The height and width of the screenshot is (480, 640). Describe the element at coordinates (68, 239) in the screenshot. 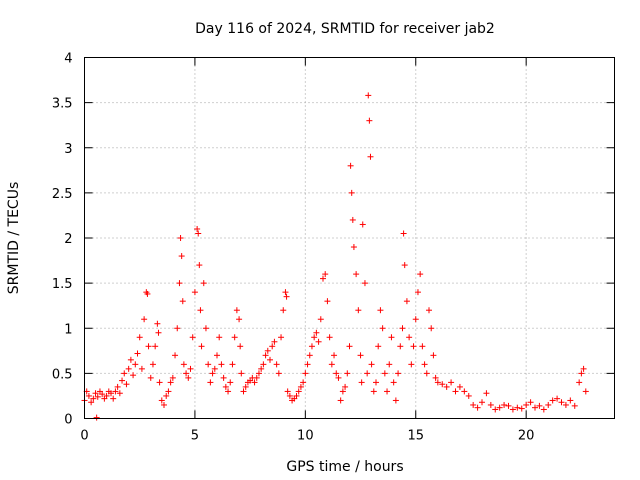

I see `y-tick-label: 2` at that location.